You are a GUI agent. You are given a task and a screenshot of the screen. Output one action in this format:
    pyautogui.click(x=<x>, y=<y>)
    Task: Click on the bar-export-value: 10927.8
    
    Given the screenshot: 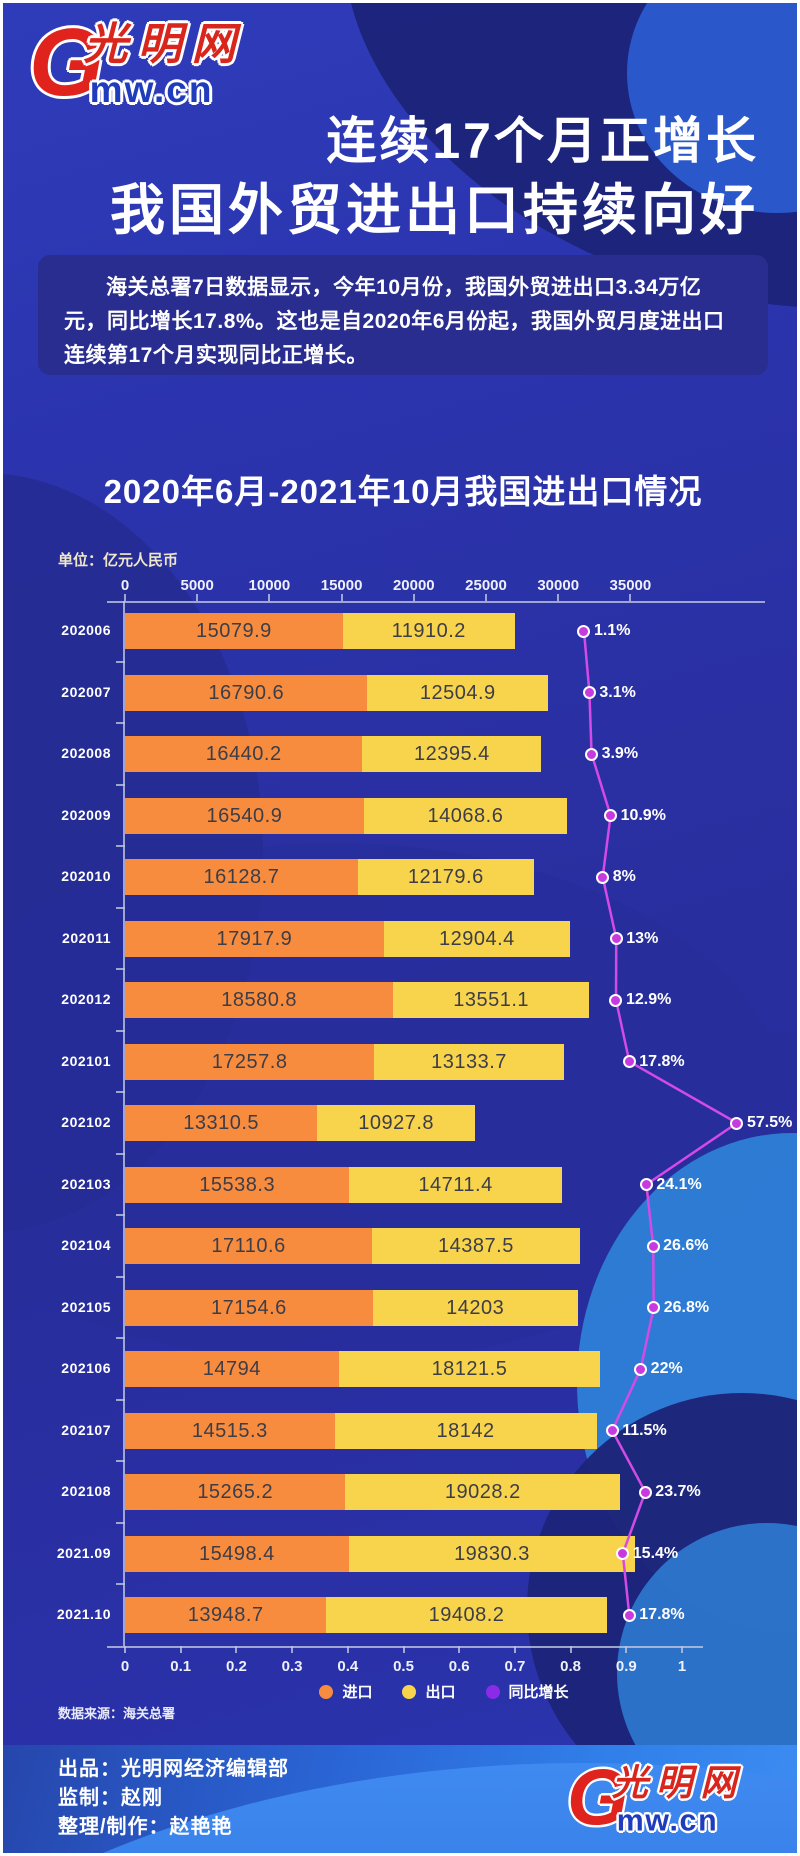 What is the action you would take?
    pyautogui.click(x=396, y=1123)
    